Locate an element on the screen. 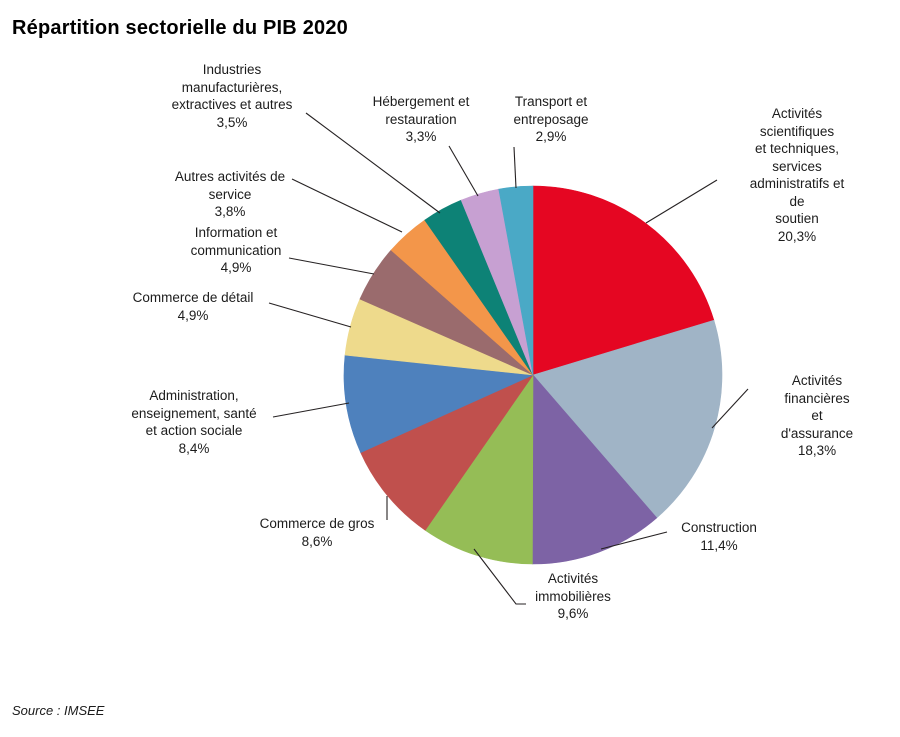 Image resolution: width=900 pixels, height=737 pixels. slice-label-4: Commerce de gros 8,6% is located at coordinates (317, 532).